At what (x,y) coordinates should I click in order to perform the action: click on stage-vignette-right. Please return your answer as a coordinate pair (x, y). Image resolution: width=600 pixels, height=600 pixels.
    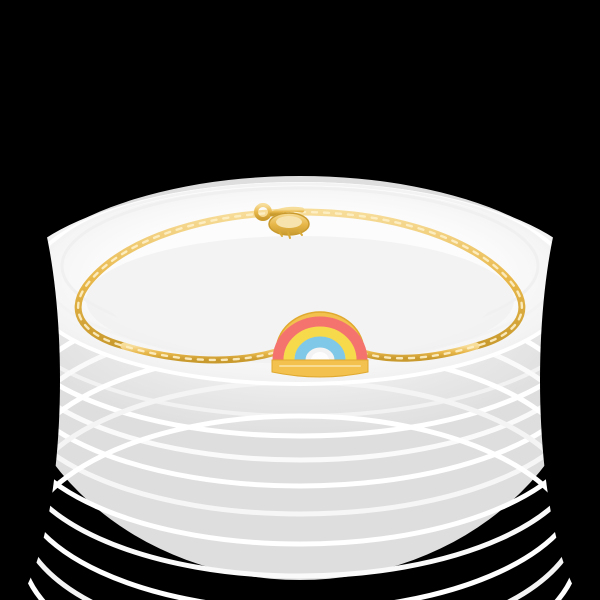
    Looking at the image, I should click on (570, 375).